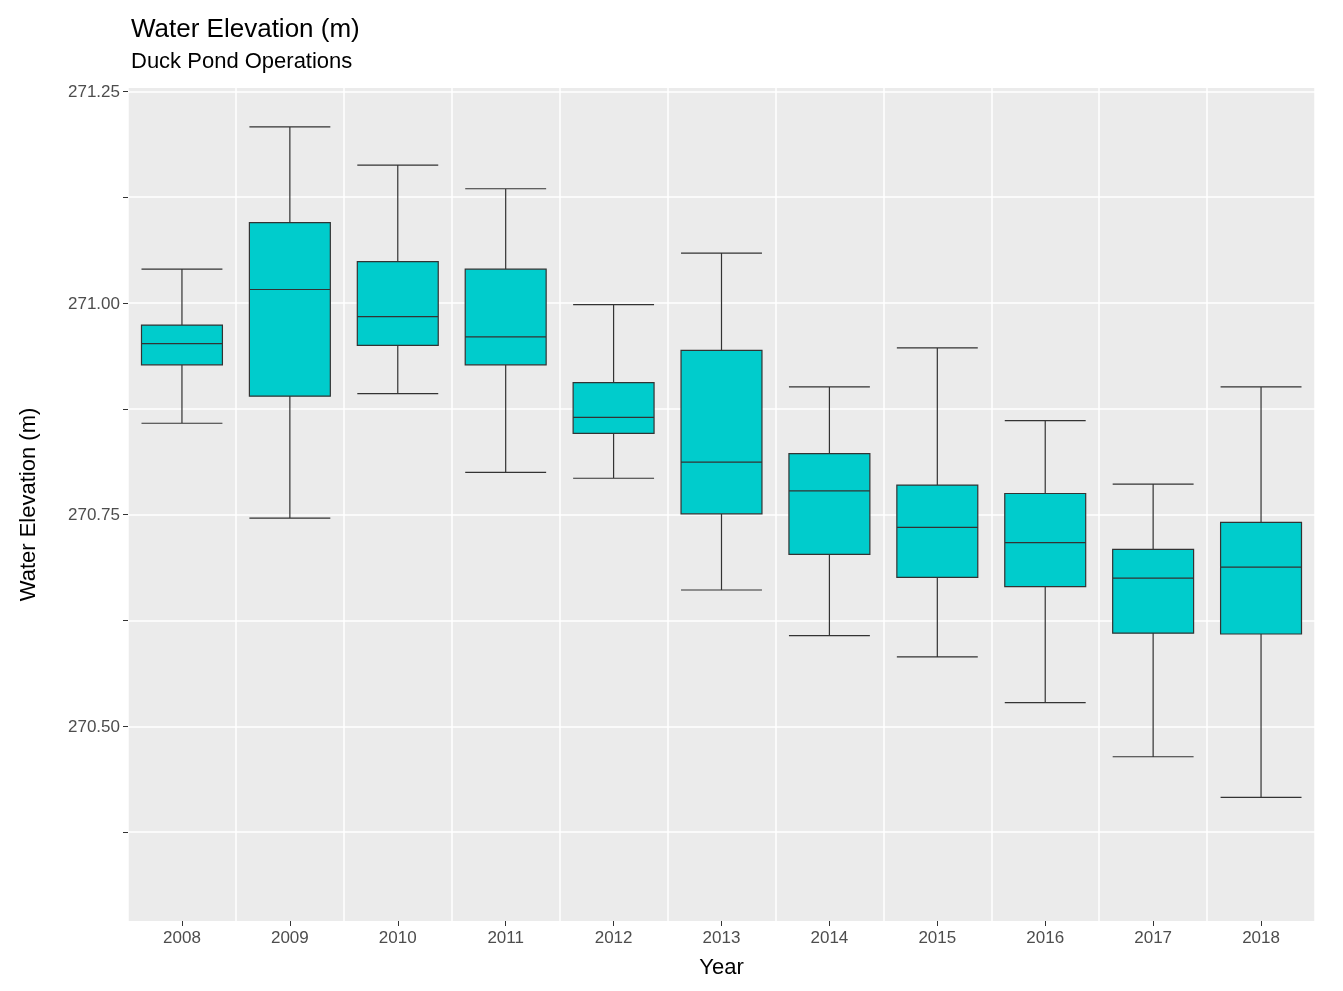  I want to click on y-tick-label: 270.50, so click(94, 726).